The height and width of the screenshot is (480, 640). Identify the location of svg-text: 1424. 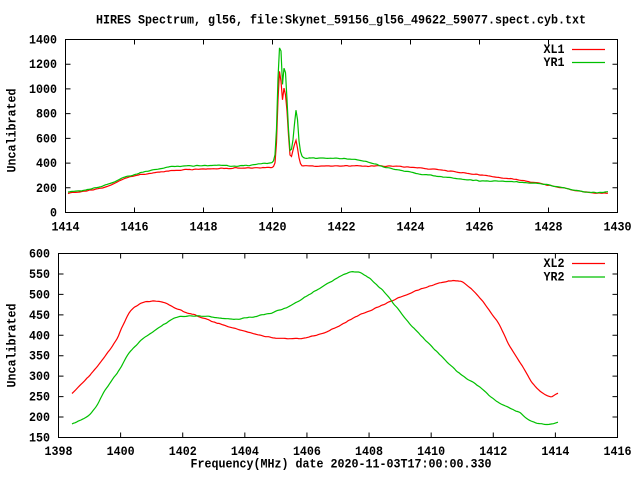
(411, 227).